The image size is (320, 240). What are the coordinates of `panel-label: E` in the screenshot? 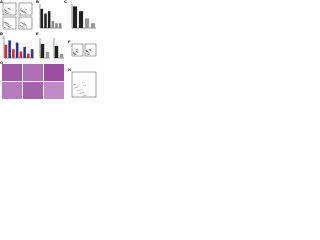 It's located at (37, 33).